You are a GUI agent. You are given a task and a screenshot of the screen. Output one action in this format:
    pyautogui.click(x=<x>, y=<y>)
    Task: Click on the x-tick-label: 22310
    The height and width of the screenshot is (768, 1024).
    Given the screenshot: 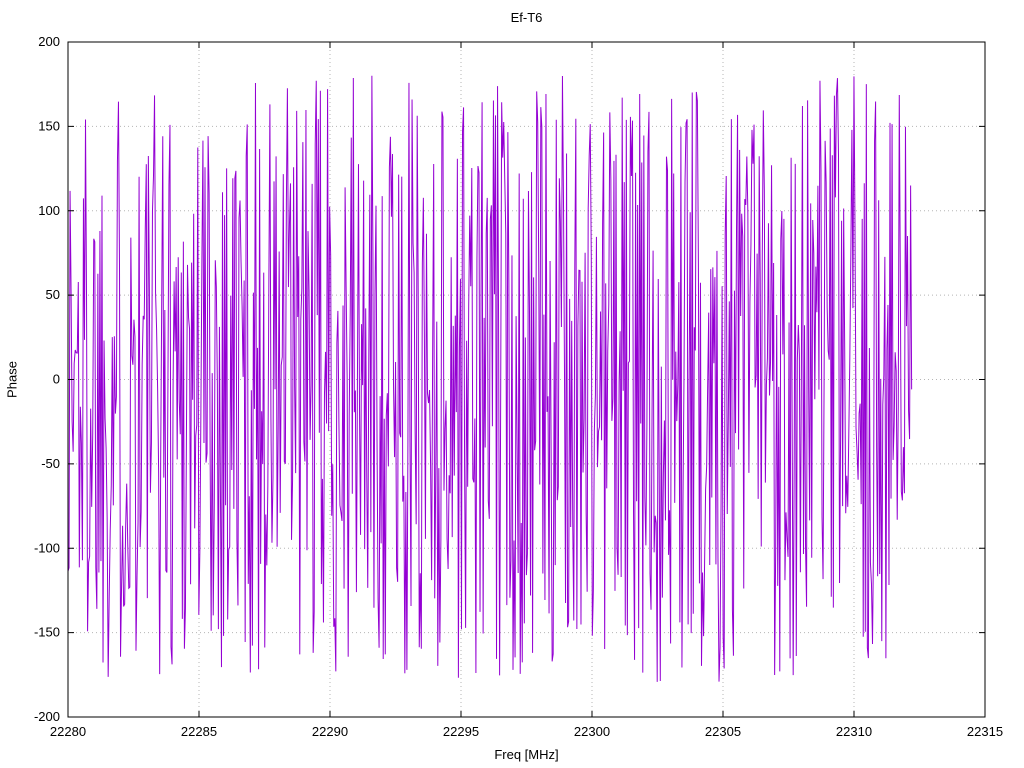 What is the action you would take?
    pyautogui.click(x=854, y=731)
    